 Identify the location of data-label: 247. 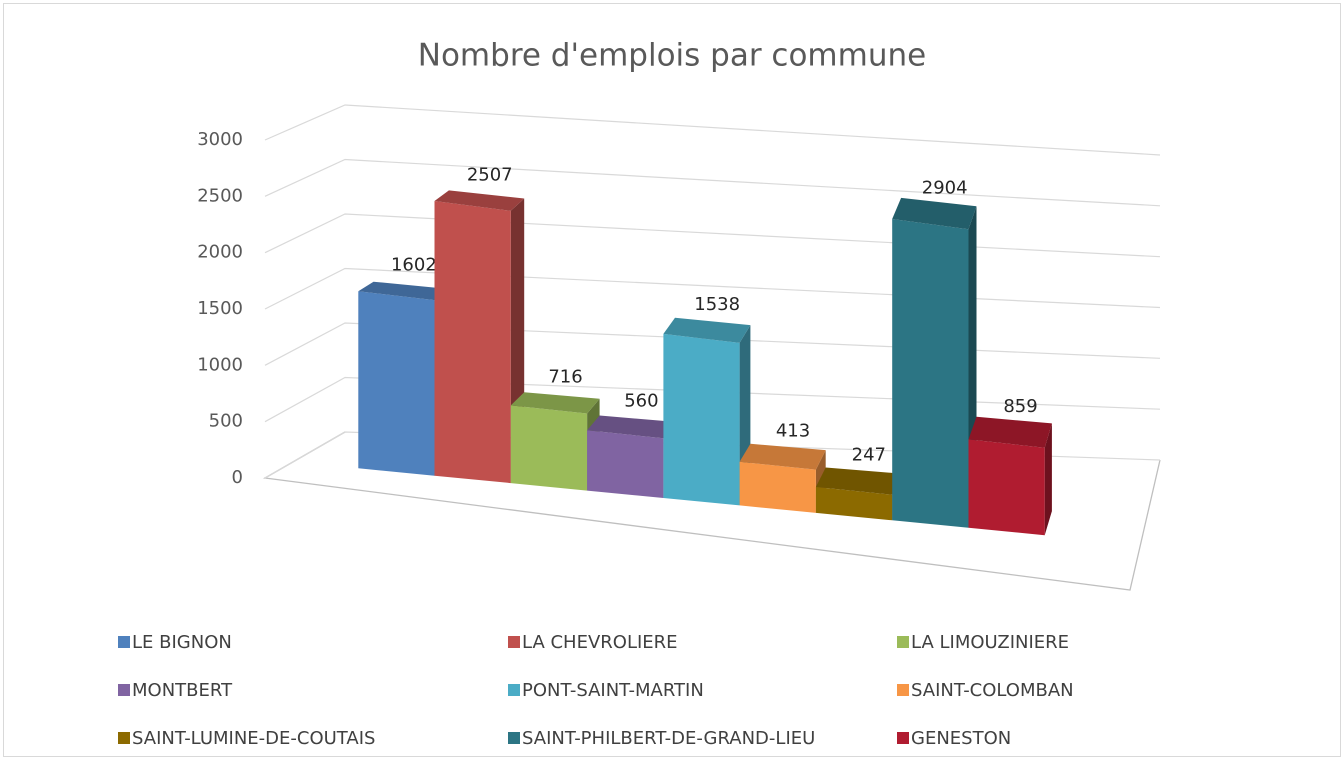
(869, 455).